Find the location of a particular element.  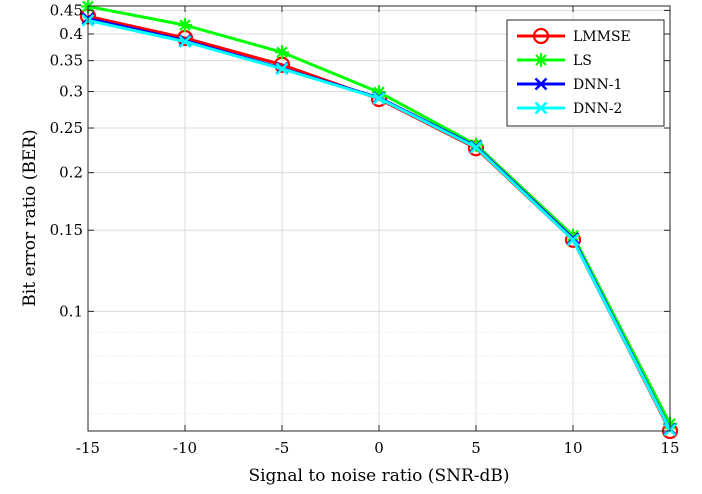

x-tick-label: 15 is located at coordinates (669, 448).